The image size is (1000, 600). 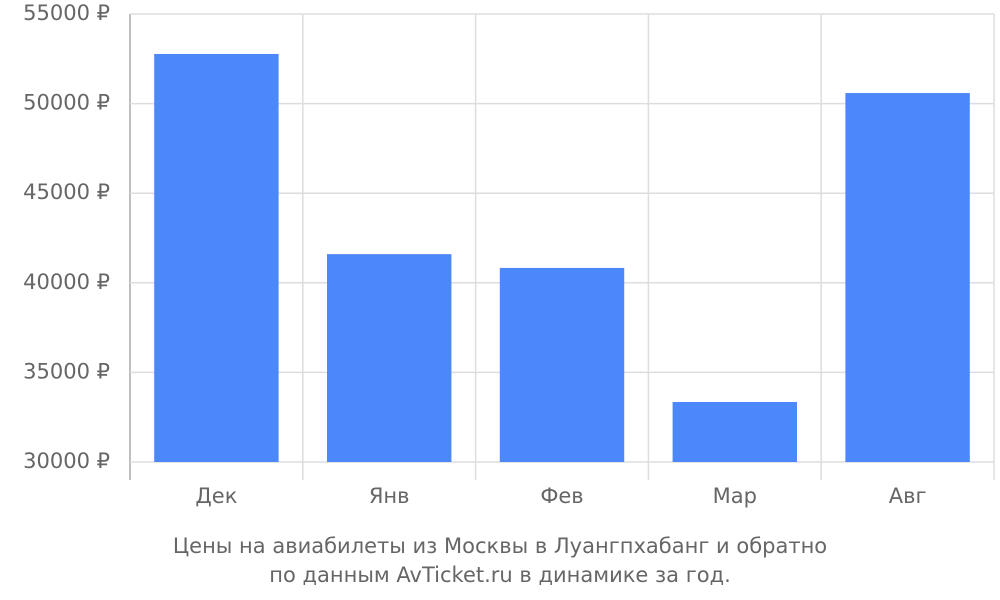 What do you see at coordinates (66, 461) in the screenshot?
I see `y-tick-label: 30000 ₽` at bounding box center [66, 461].